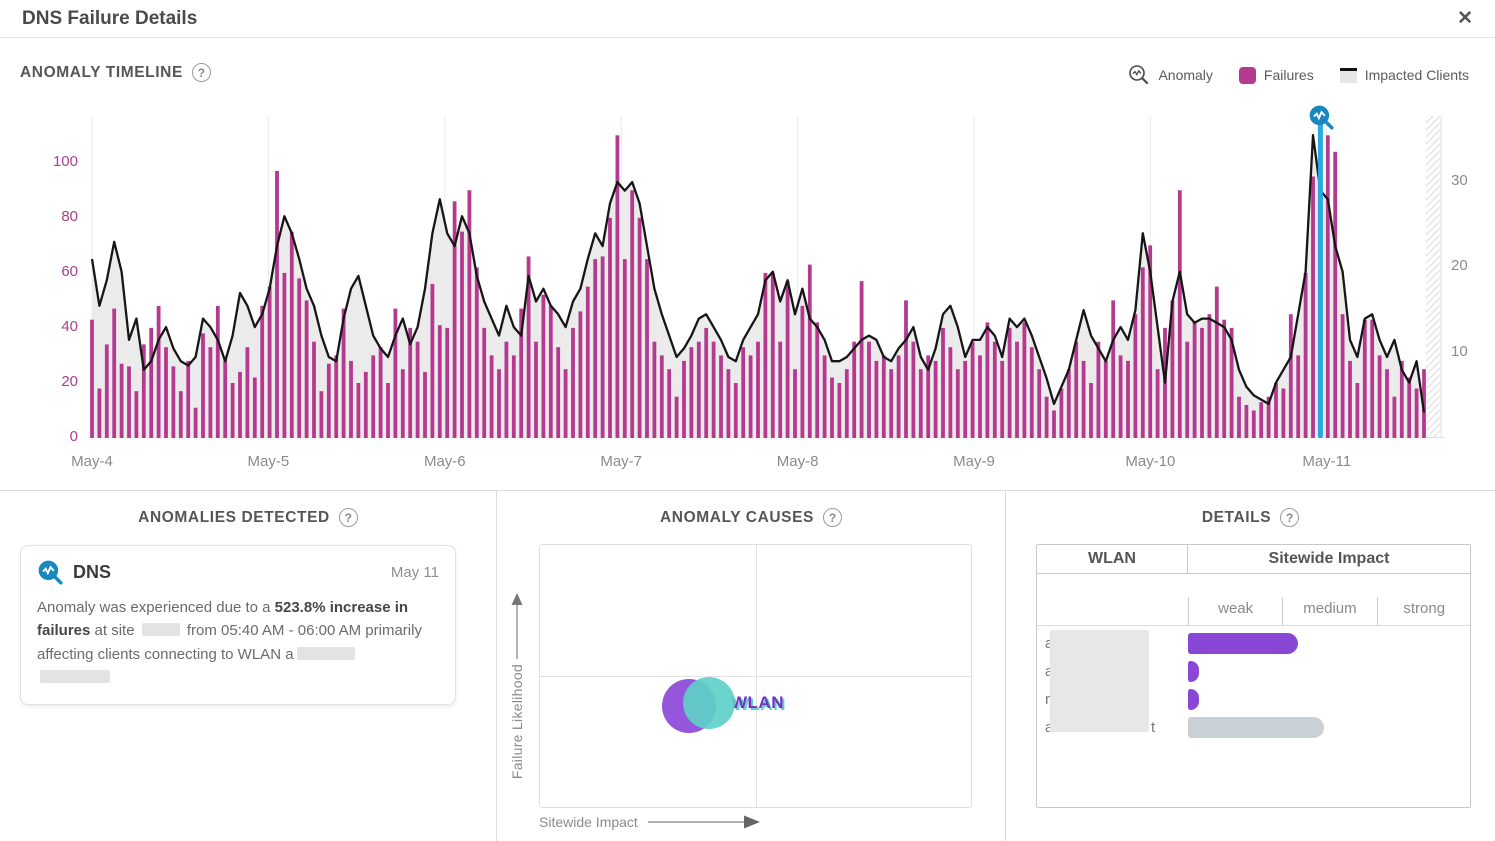 The width and height of the screenshot is (1495, 841). Describe the element at coordinates (703, 822) in the screenshot. I see `right-arrow-icon` at that location.